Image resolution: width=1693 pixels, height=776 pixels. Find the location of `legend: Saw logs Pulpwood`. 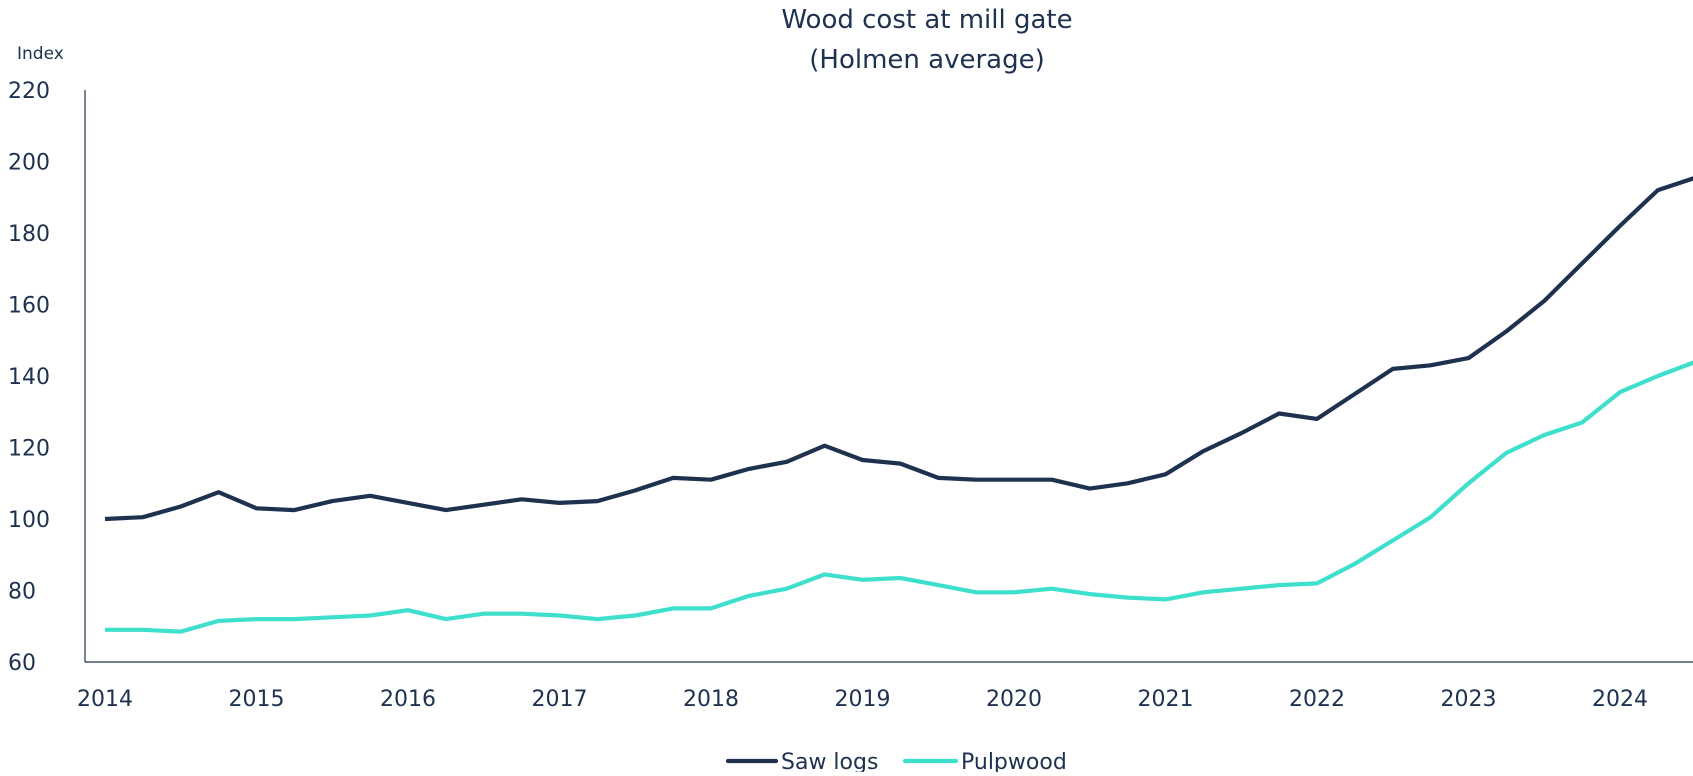

legend: Saw logs Pulpwood is located at coordinates (896, 762).